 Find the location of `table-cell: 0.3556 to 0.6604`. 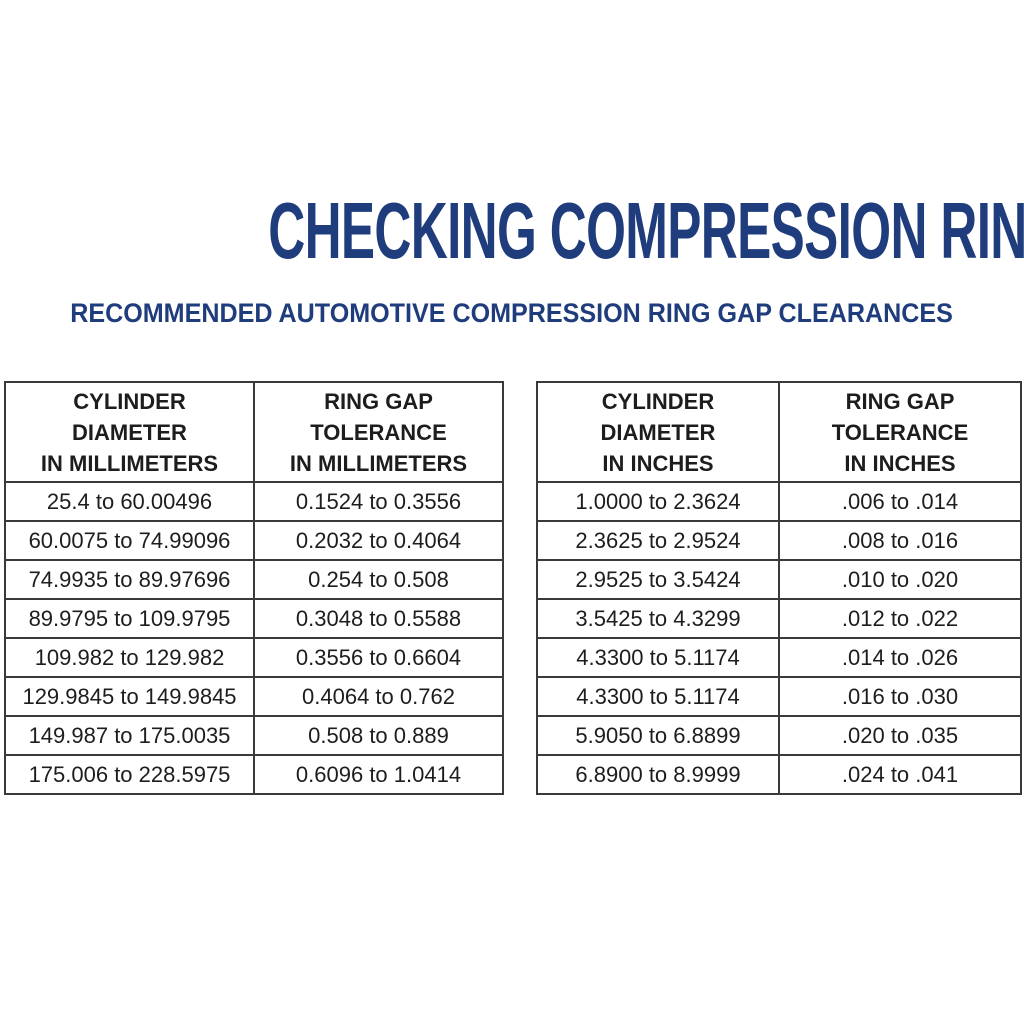

table-cell: 0.3556 to 0.6604 is located at coordinates (378, 657).